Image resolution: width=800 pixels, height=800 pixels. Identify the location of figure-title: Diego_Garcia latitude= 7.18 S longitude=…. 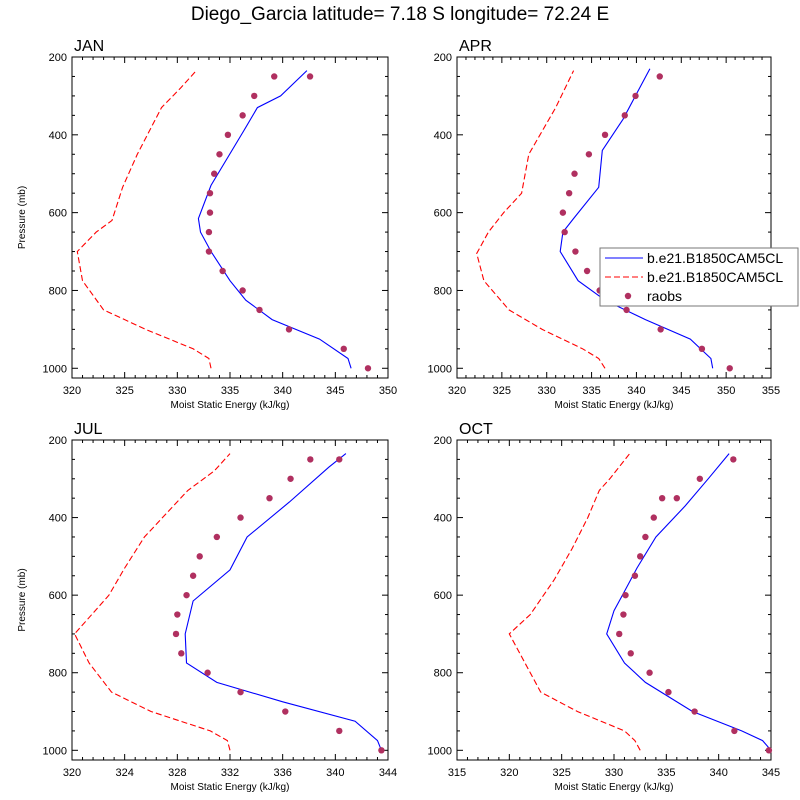
(400, 14).